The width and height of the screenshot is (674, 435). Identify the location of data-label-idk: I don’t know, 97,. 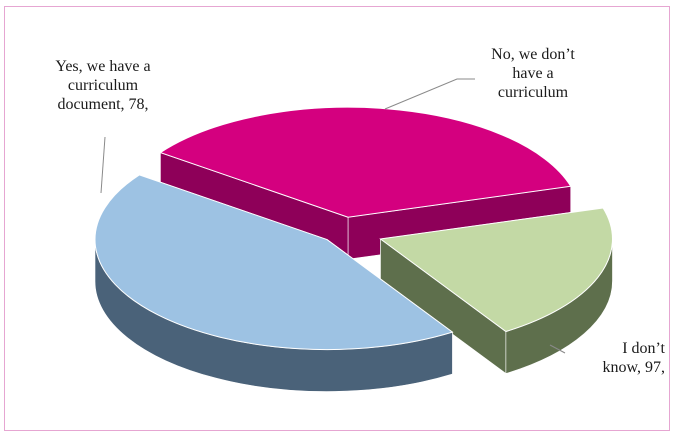
(633, 358).